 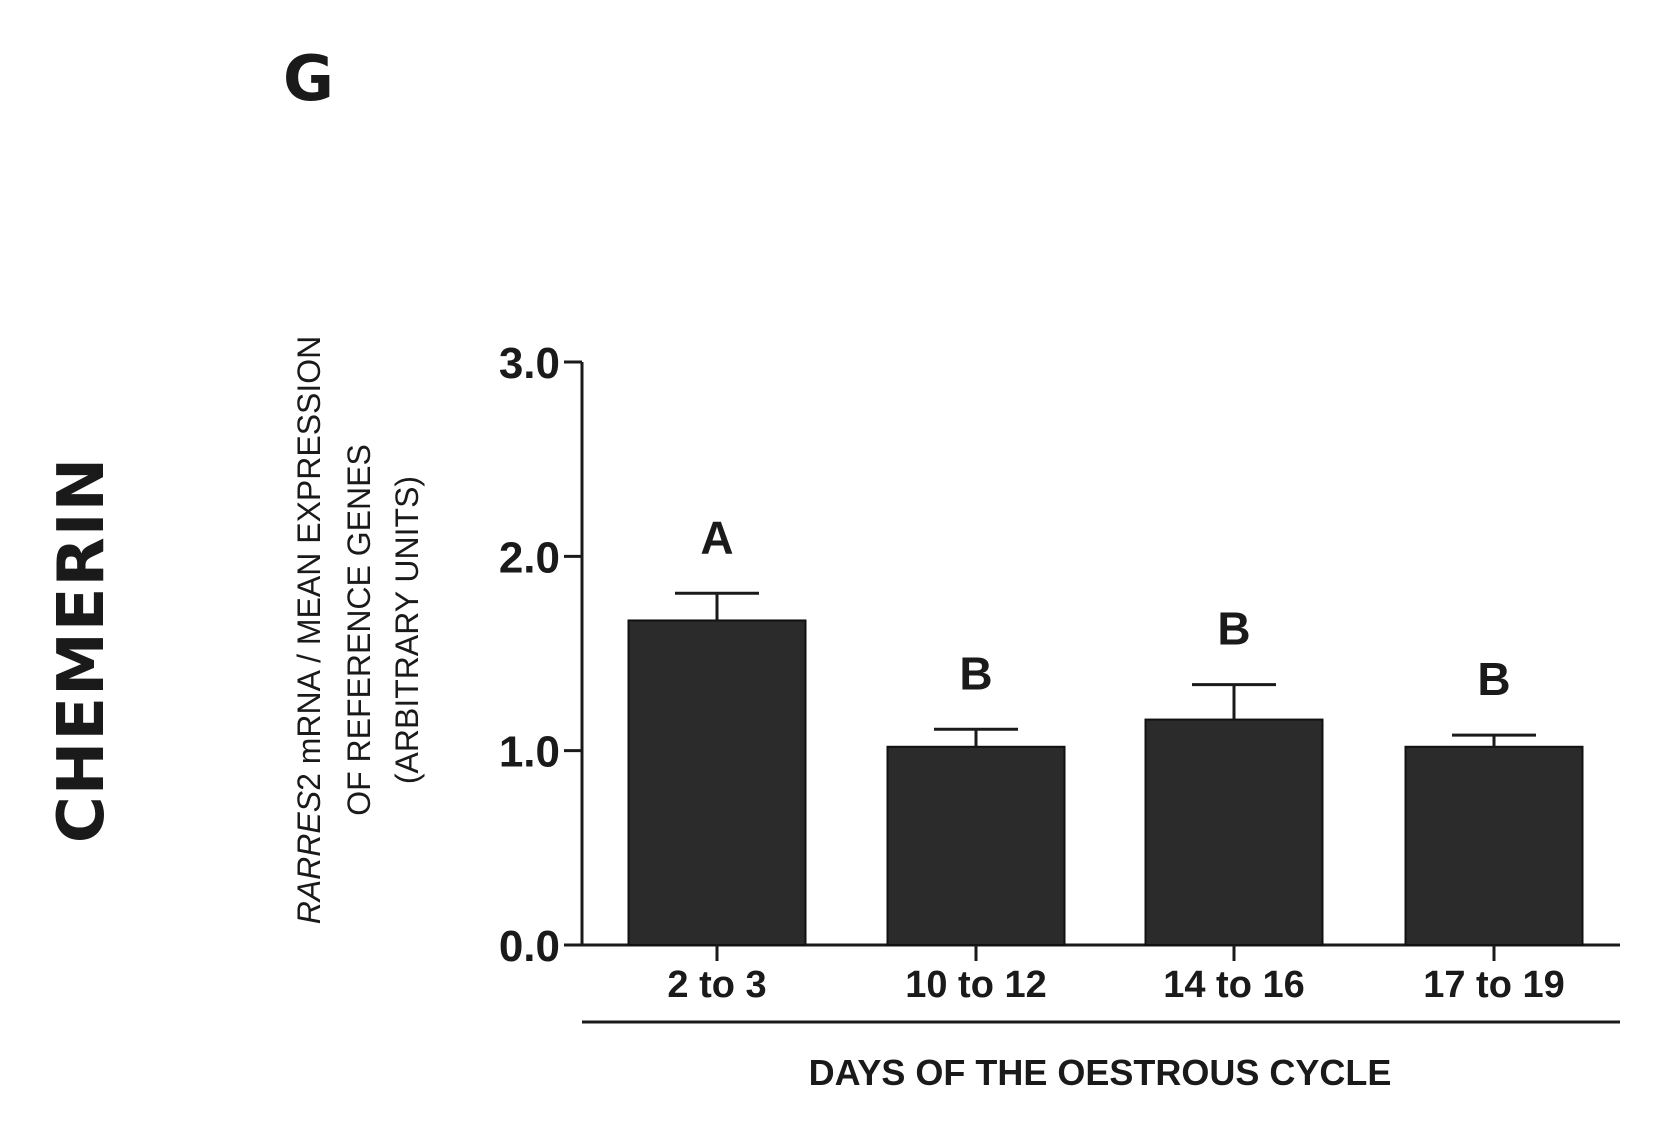 I want to click on y-axis-label-rest: 2 mRNA / MEAN EXPRESSION, so click(x=309, y=563).